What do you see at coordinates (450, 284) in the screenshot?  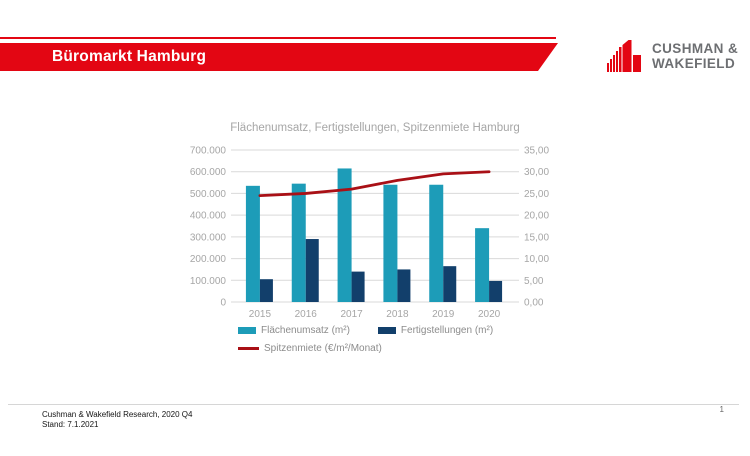 I see `bar-fertigstellungen-2019` at bounding box center [450, 284].